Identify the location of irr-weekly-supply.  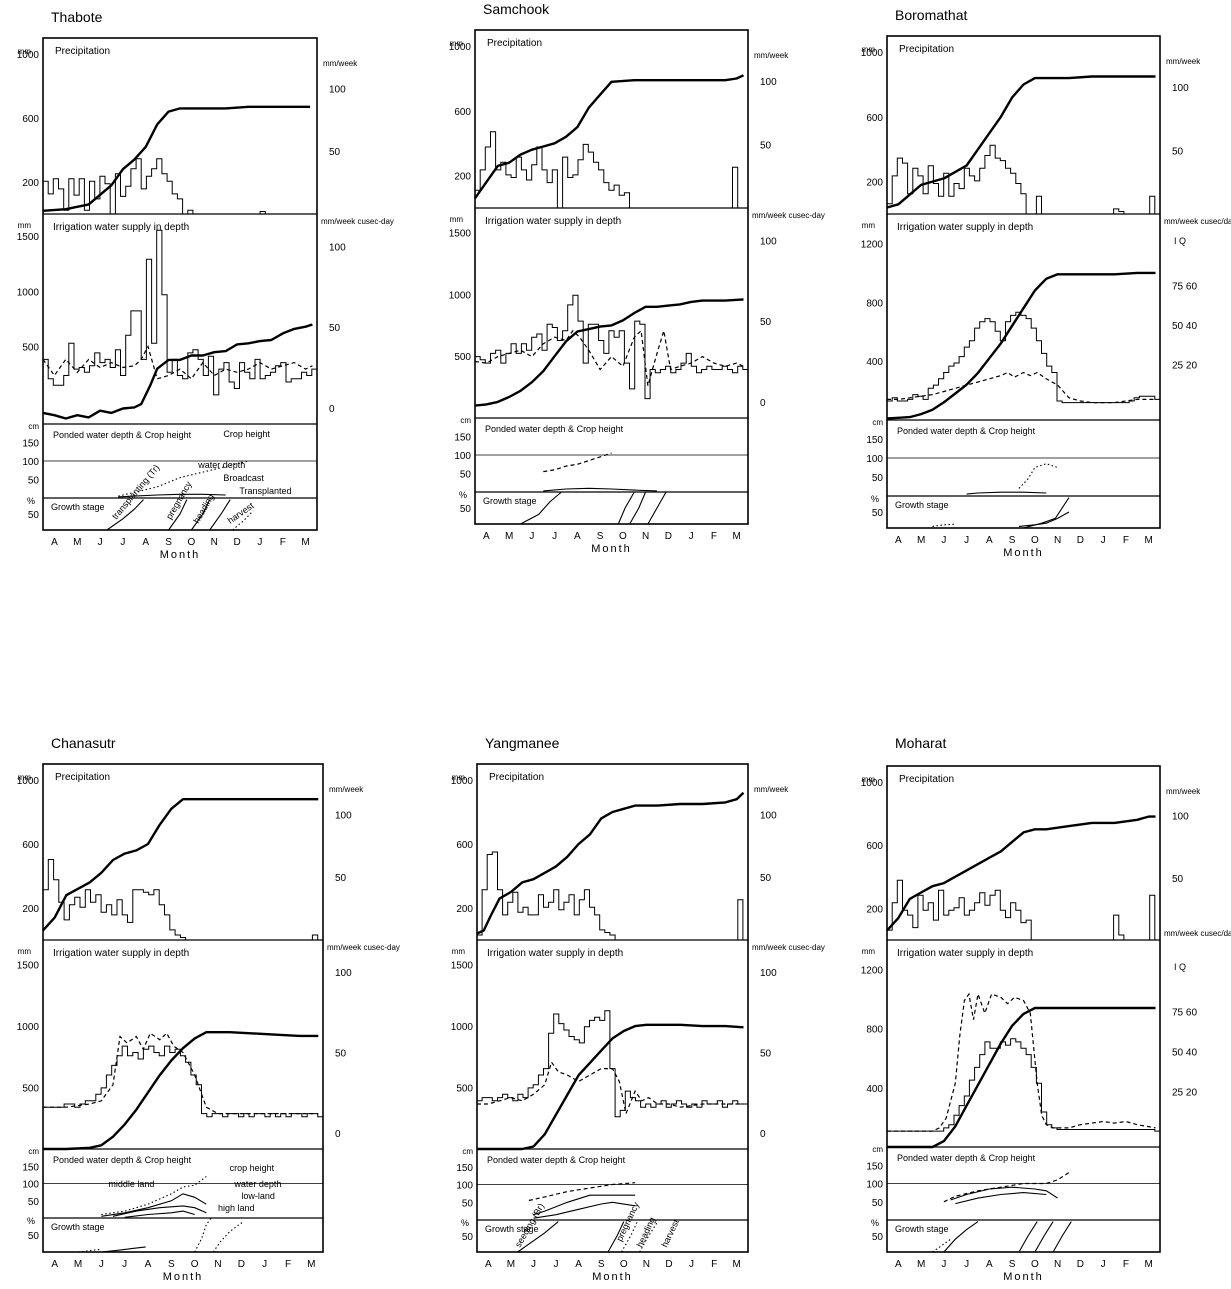
(180, 312).